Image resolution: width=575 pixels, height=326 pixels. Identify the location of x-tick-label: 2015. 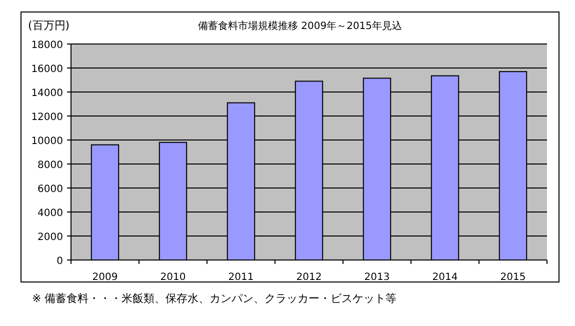
(513, 277).